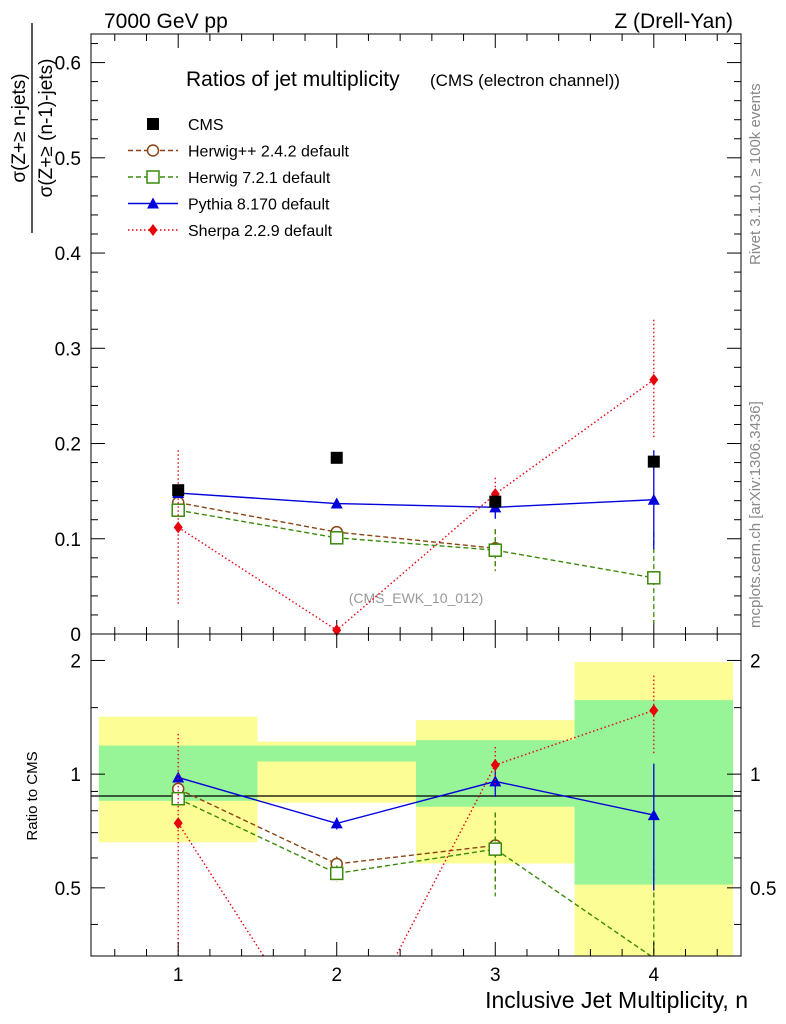 This screenshot has width=786, height=1024. Describe the element at coordinates (75, 635) in the screenshot. I see `y-tick-label: 0` at that location.